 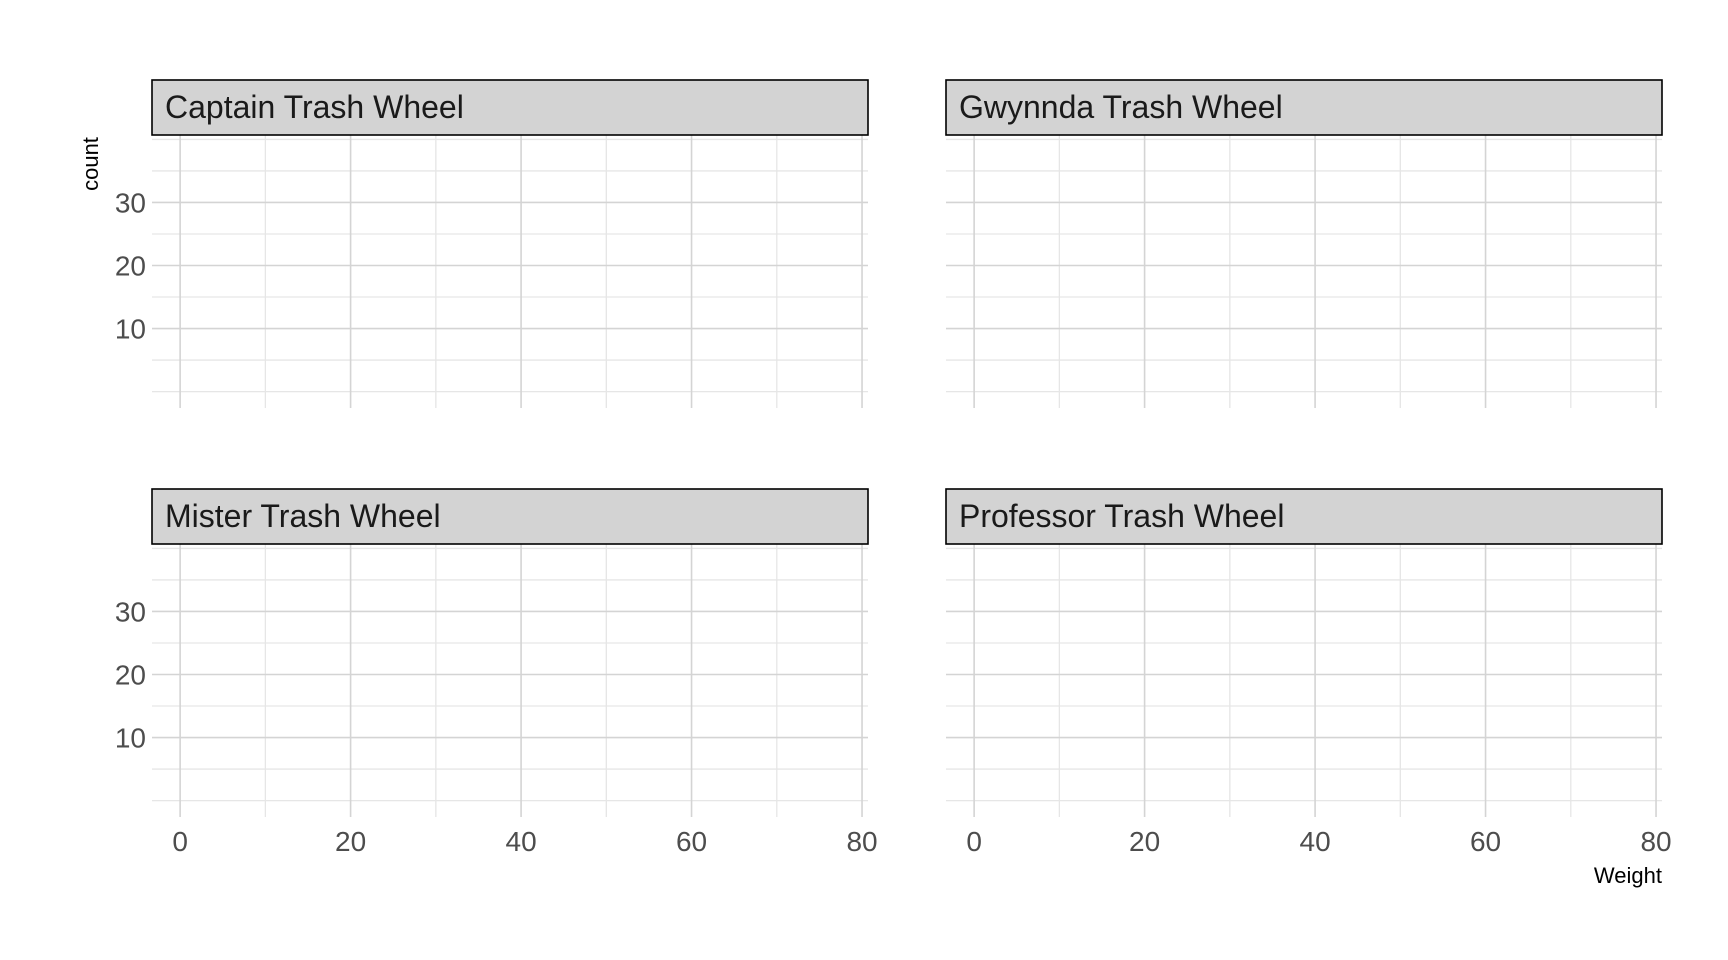 What do you see at coordinates (303, 516) in the screenshot?
I see `facet-strip-label: Mister Trash Wheel` at bounding box center [303, 516].